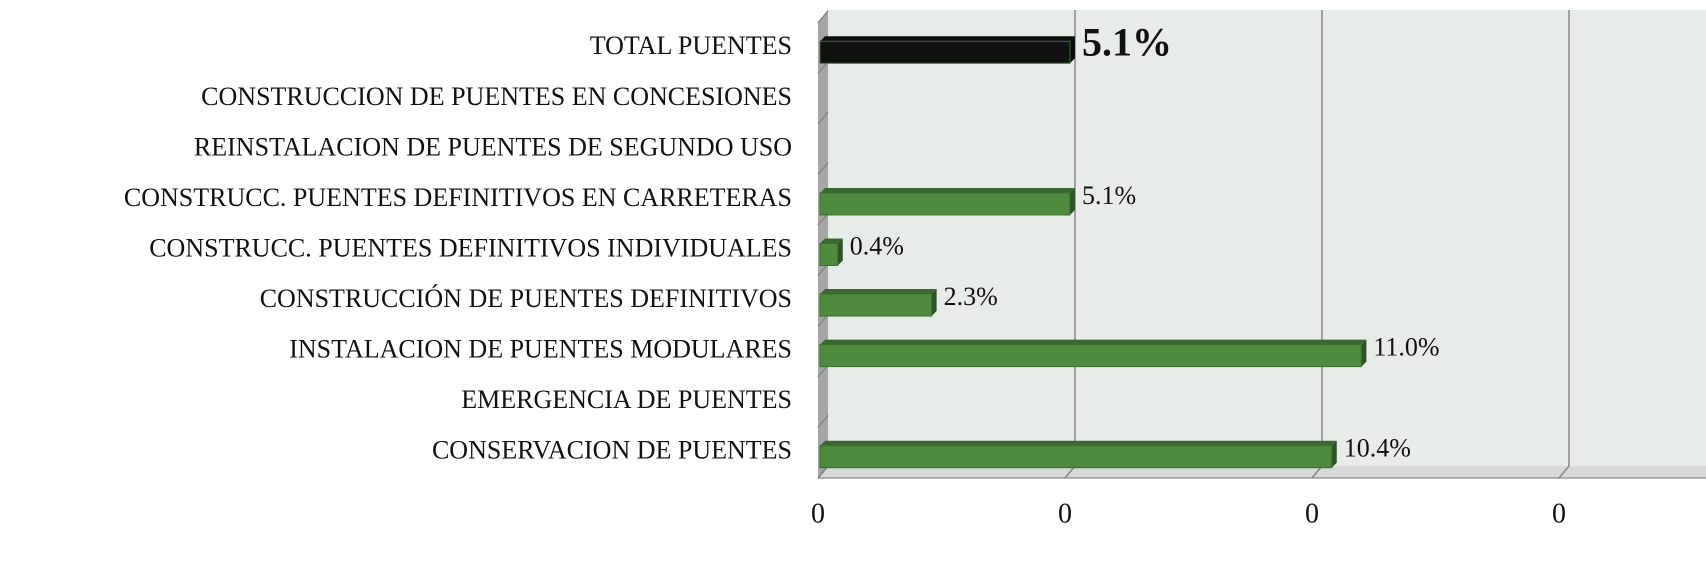  Describe the element at coordinates (1262, 472) in the screenshot. I see `floor` at that location.